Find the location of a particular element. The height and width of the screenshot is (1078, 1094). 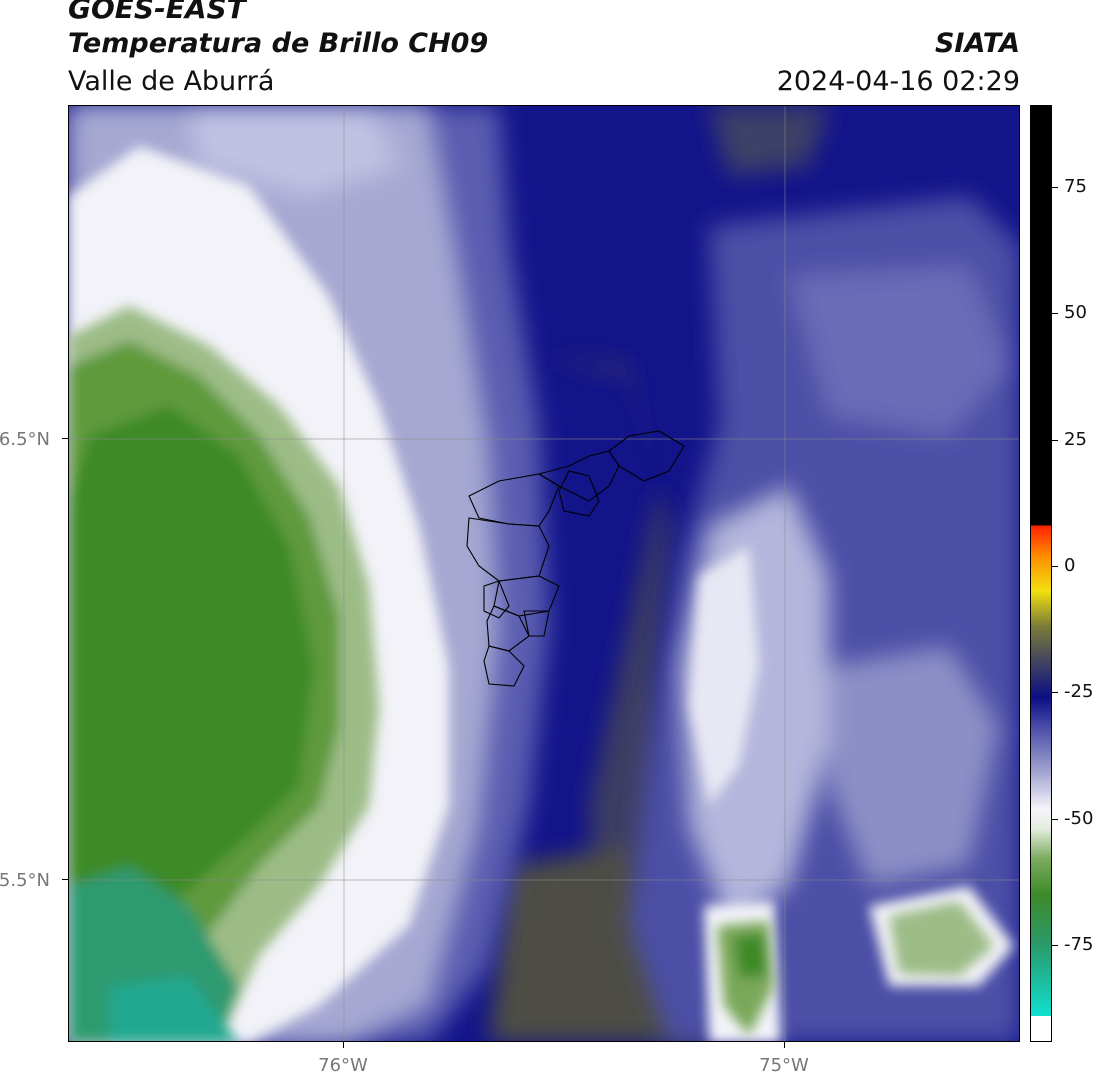

product-subtitle: Temperatura de Brillo CH09 is located at coordinates (278, 43).